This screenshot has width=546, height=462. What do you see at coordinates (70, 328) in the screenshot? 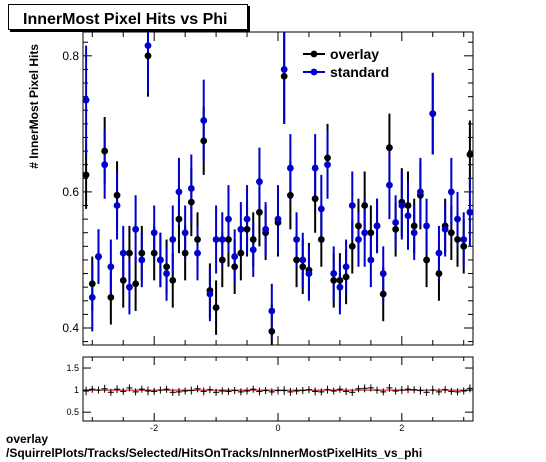
I see `y-tick-label: 0.4` at bounding box center [70, 328].